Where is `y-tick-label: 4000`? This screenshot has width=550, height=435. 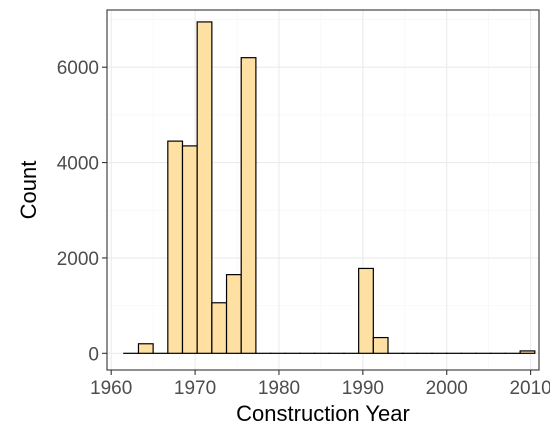 y-tick-label: 4000 is located at coordinates (78, 164).